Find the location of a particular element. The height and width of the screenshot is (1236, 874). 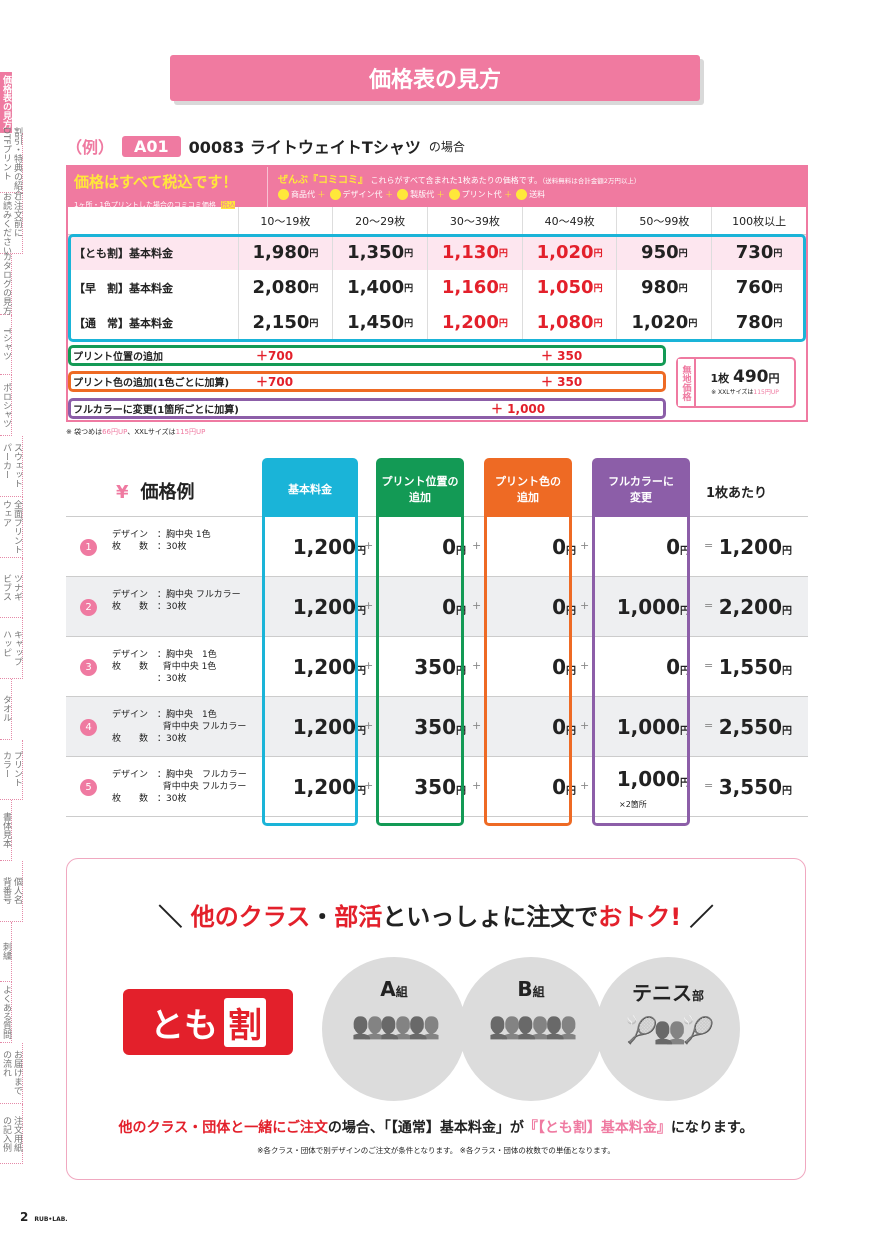

cost-component: デザイン代 ＋ is located at coordinates (361, 194).